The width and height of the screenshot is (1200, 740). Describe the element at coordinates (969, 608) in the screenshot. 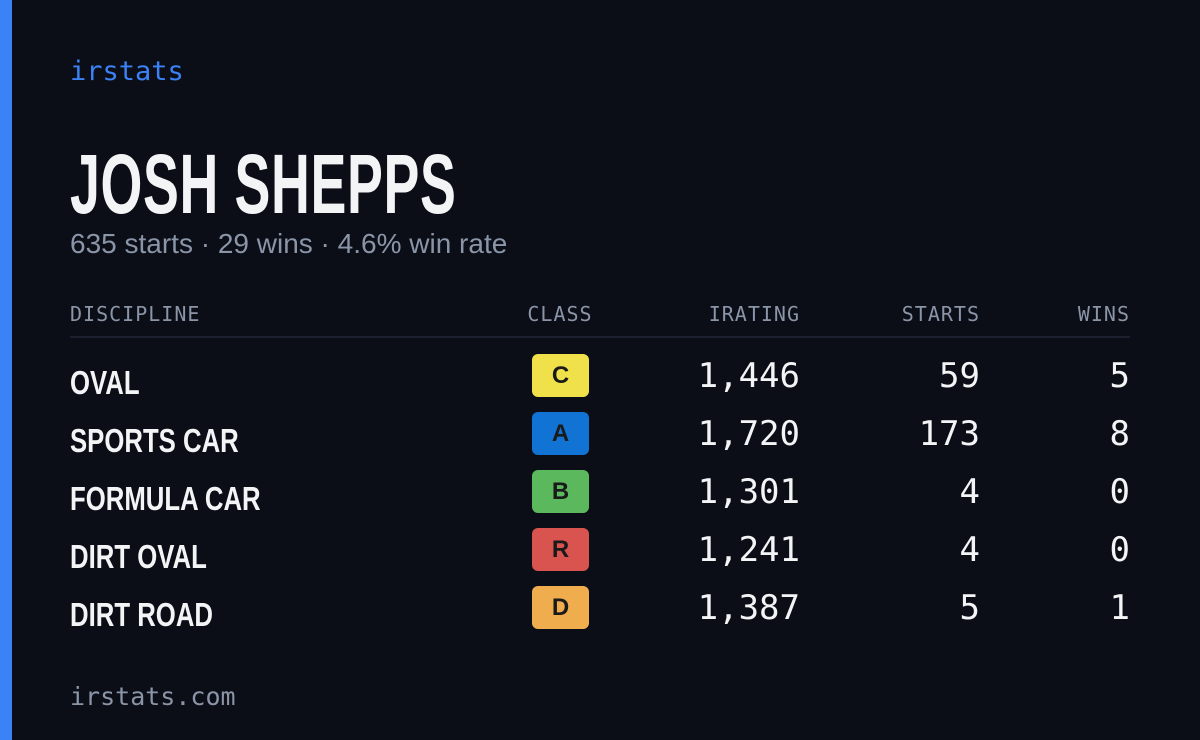

I see `starts: 5` at that location.